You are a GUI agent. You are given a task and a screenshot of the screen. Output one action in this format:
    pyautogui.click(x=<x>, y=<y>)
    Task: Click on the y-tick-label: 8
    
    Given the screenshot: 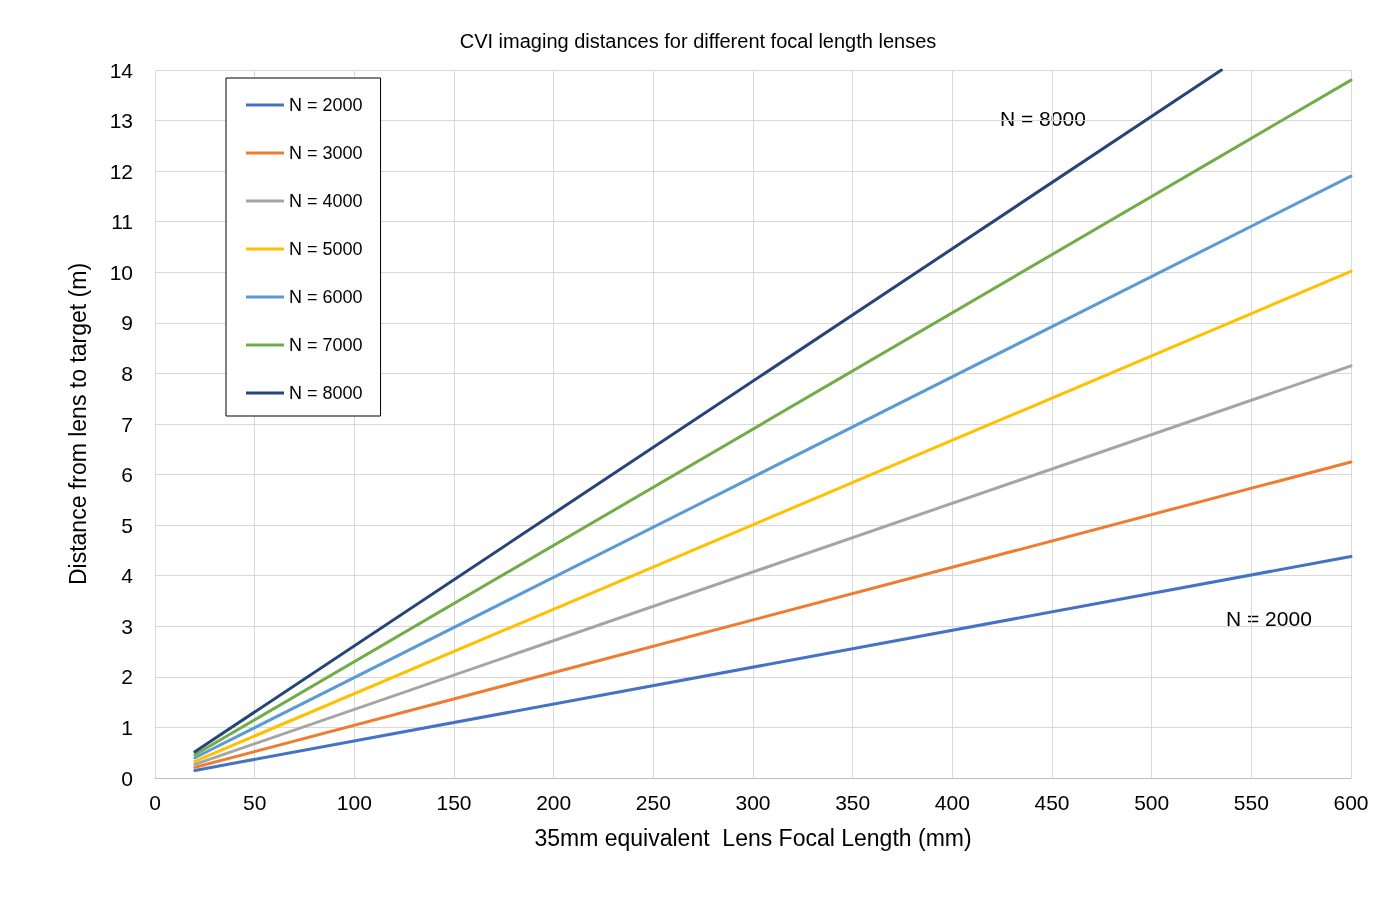 What is the action you would take?
    pyautogui.click(x=127, y=373)
    